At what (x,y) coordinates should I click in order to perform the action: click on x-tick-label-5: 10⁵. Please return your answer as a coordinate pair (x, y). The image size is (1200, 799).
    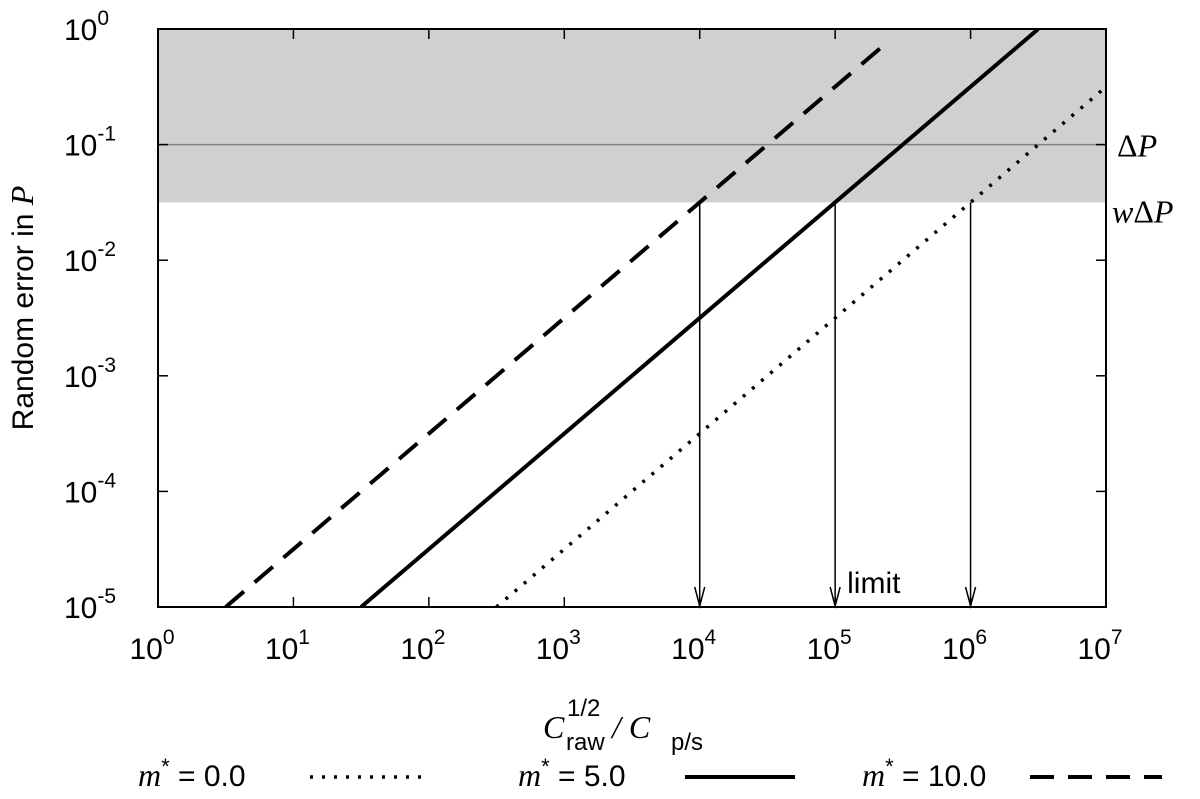
    Looking at the image, I should click on (829, 646).